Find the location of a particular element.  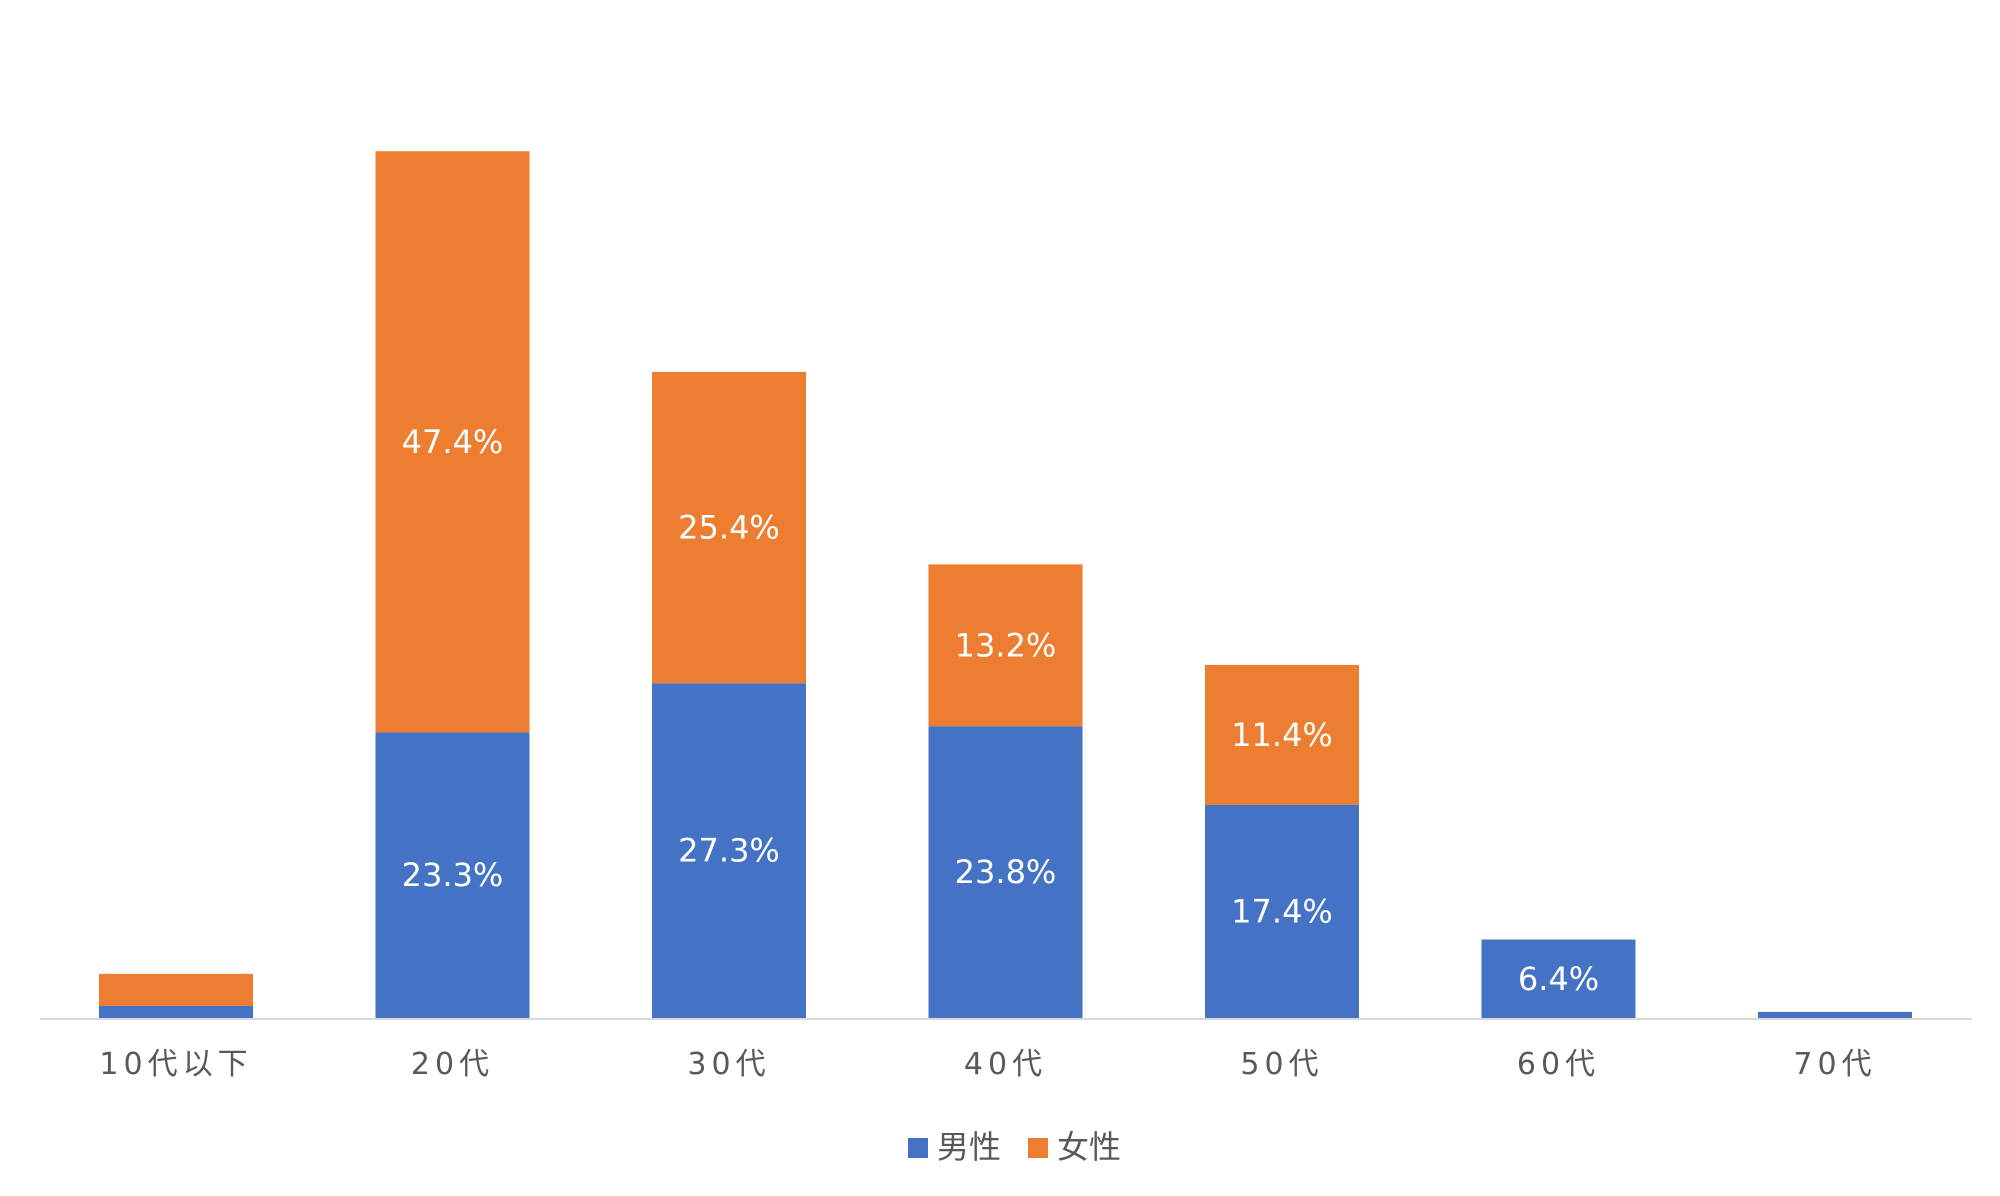

category-label-2: 30代 is located at coordinates (728, 1064).